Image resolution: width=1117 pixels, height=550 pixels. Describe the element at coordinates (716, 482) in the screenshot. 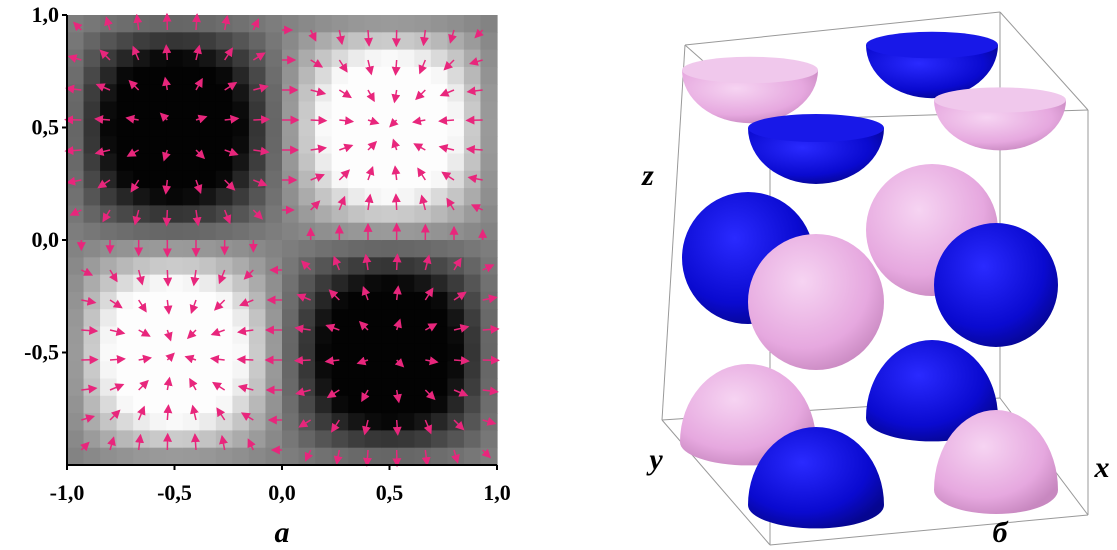

I see `box-edge` at that location.